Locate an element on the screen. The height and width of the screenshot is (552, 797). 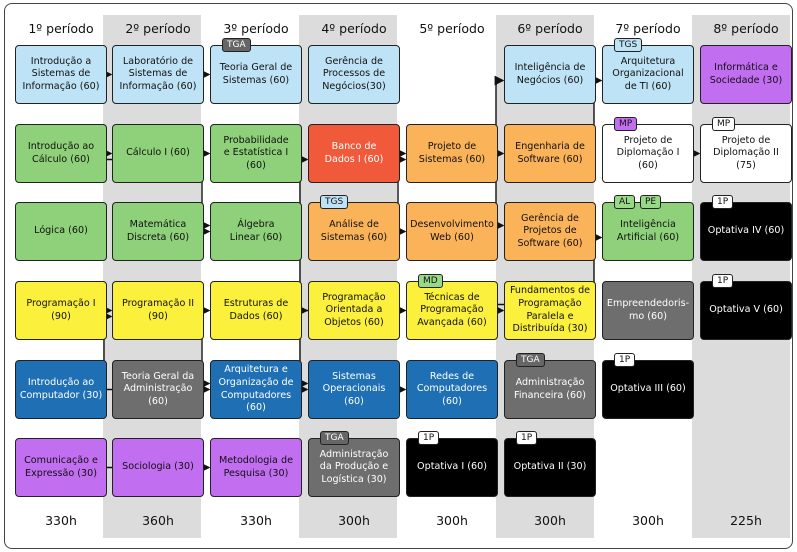
course-label: Matemática Discreta (60) is located at coordinates (158, 230).